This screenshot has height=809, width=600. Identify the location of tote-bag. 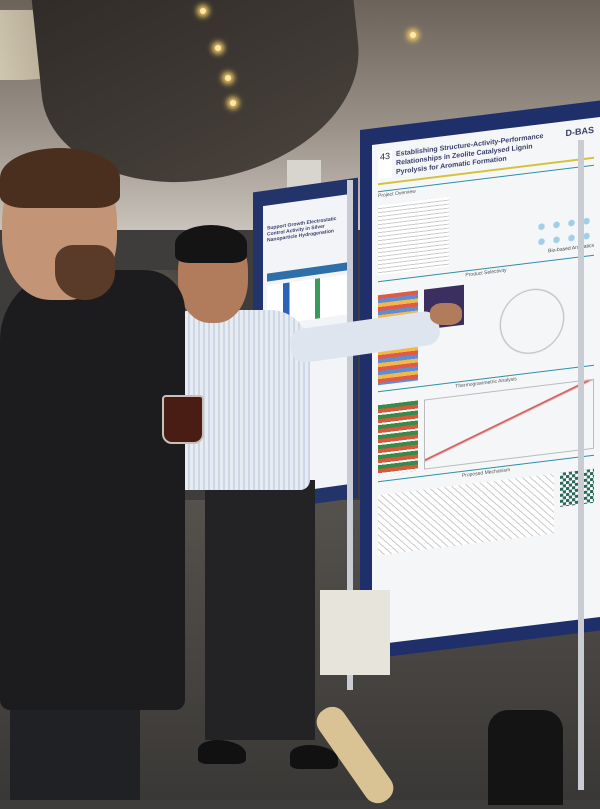
(355, 632).